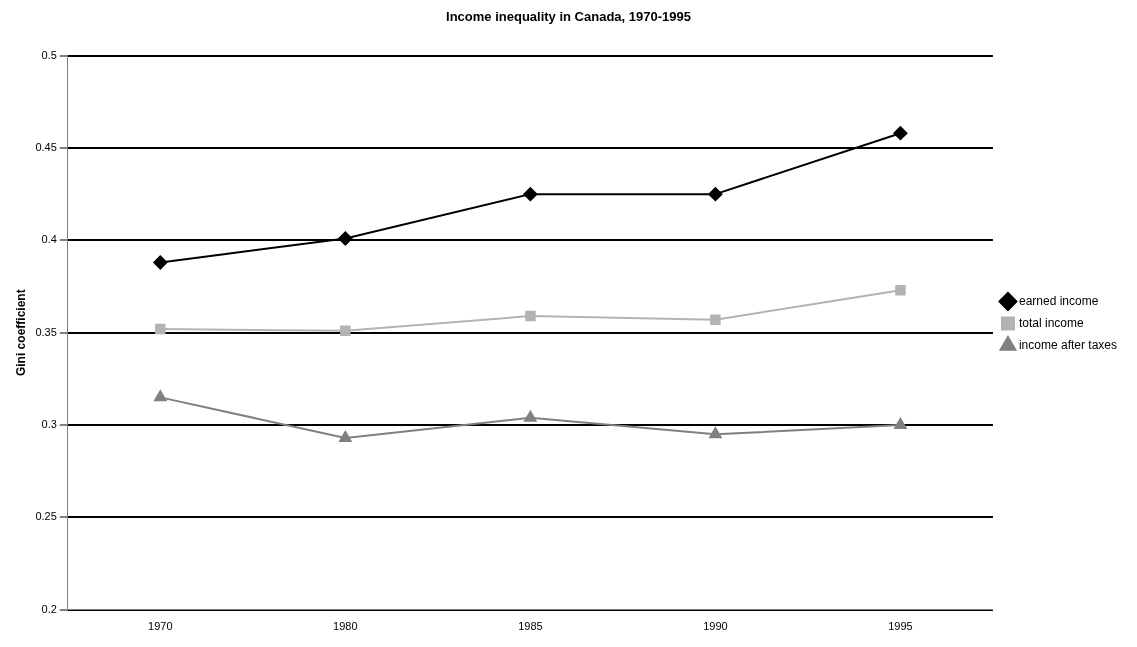 The image size is (1137, 647). I want to click on y-axis-title: Gini coefficient, so click(20, 333).